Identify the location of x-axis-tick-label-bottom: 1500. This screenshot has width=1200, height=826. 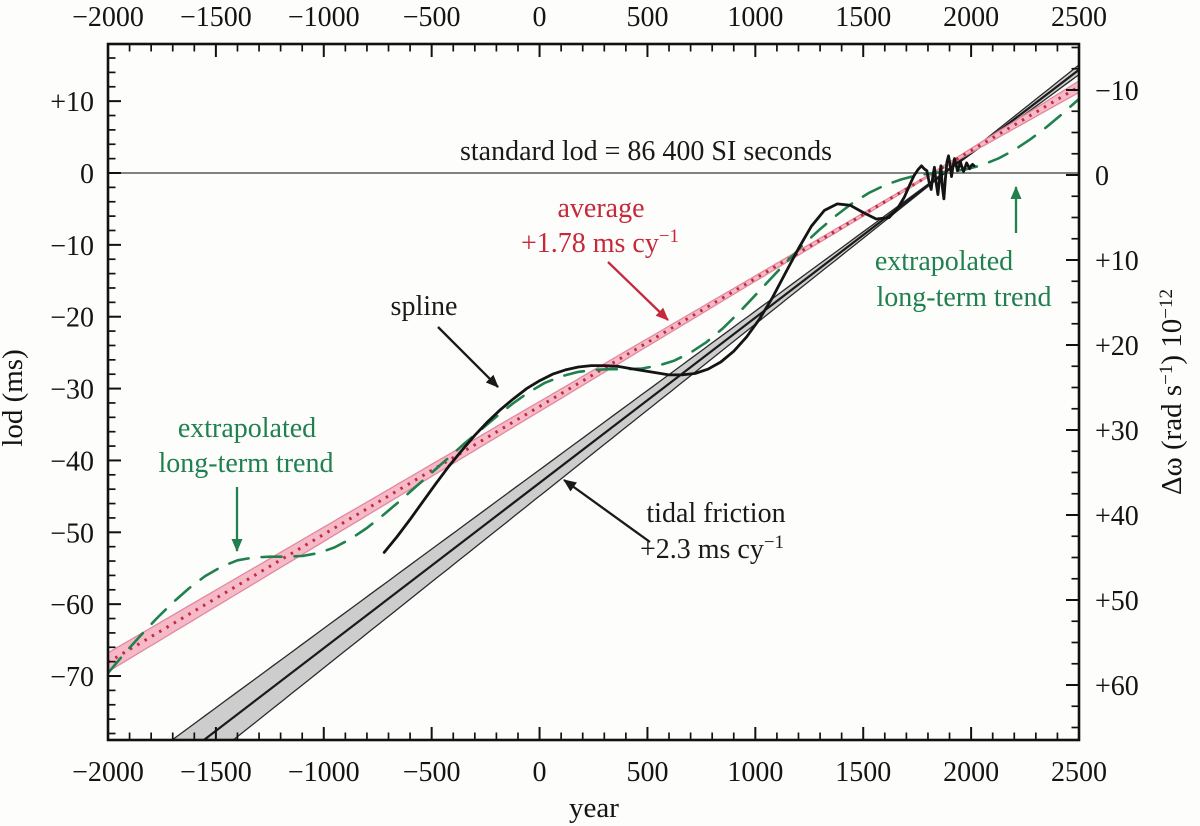
(863, 772).